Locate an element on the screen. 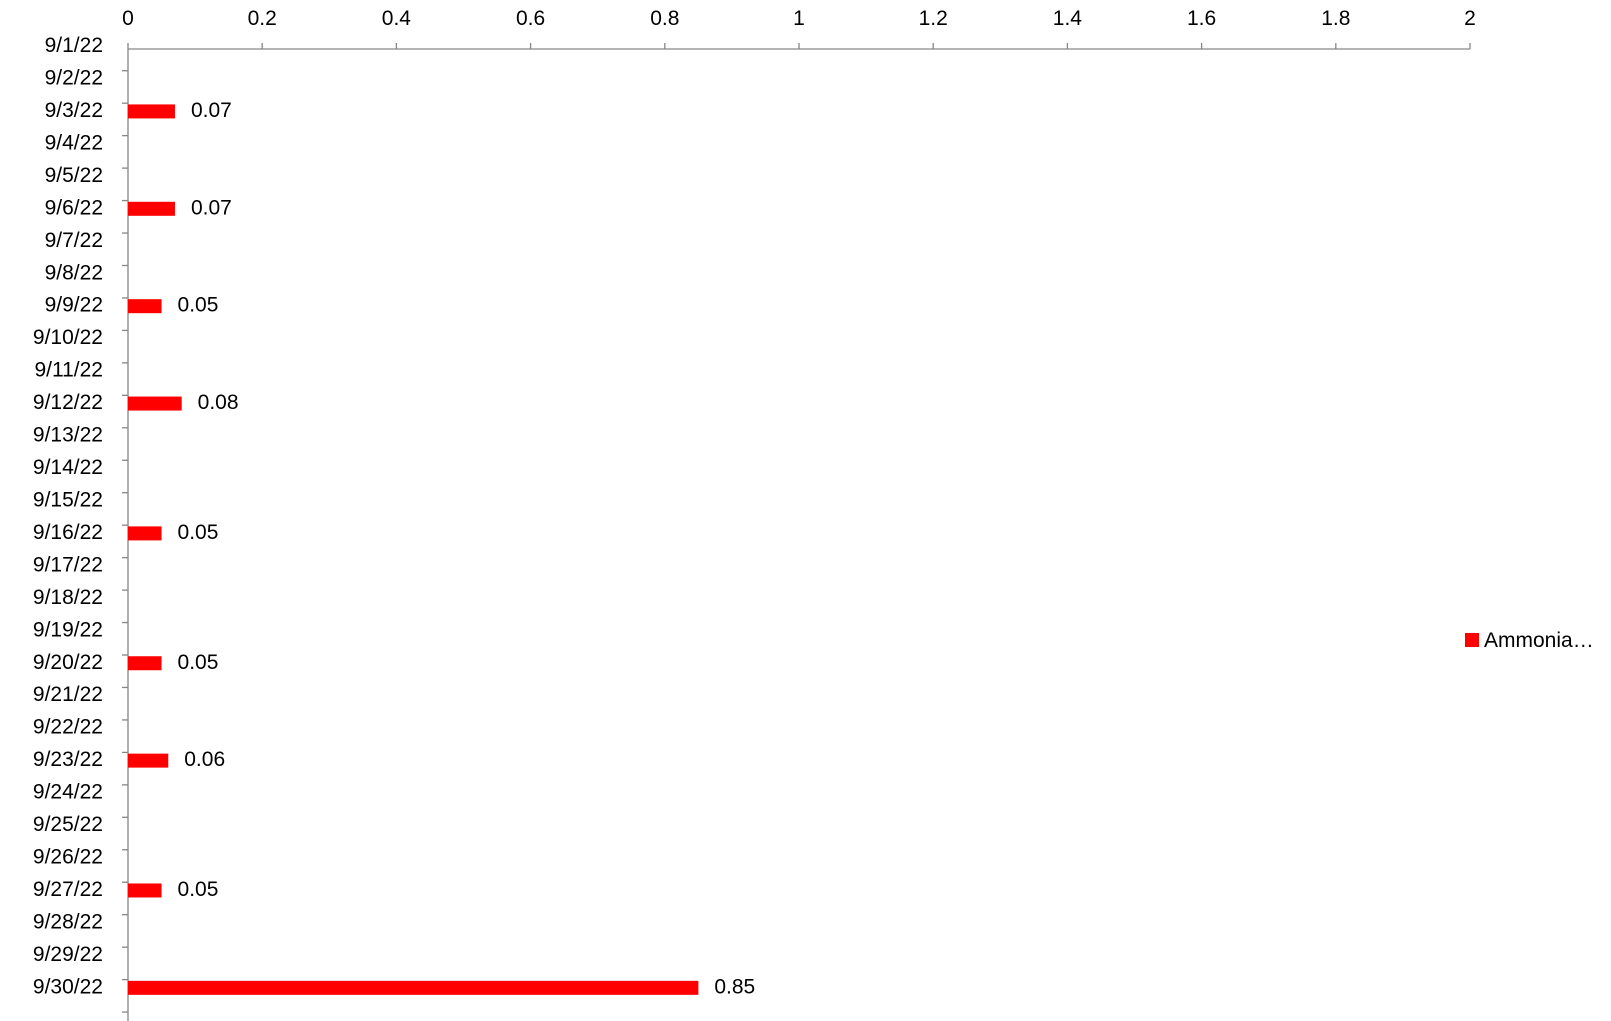 The width and height of the screenshot is (1611, 1021). category-label: 9/30/22 is located at coordinates (68, 986).